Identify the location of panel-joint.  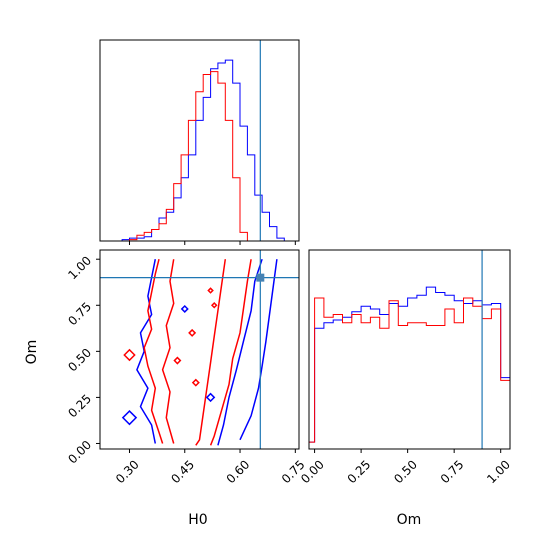
(198, 351).